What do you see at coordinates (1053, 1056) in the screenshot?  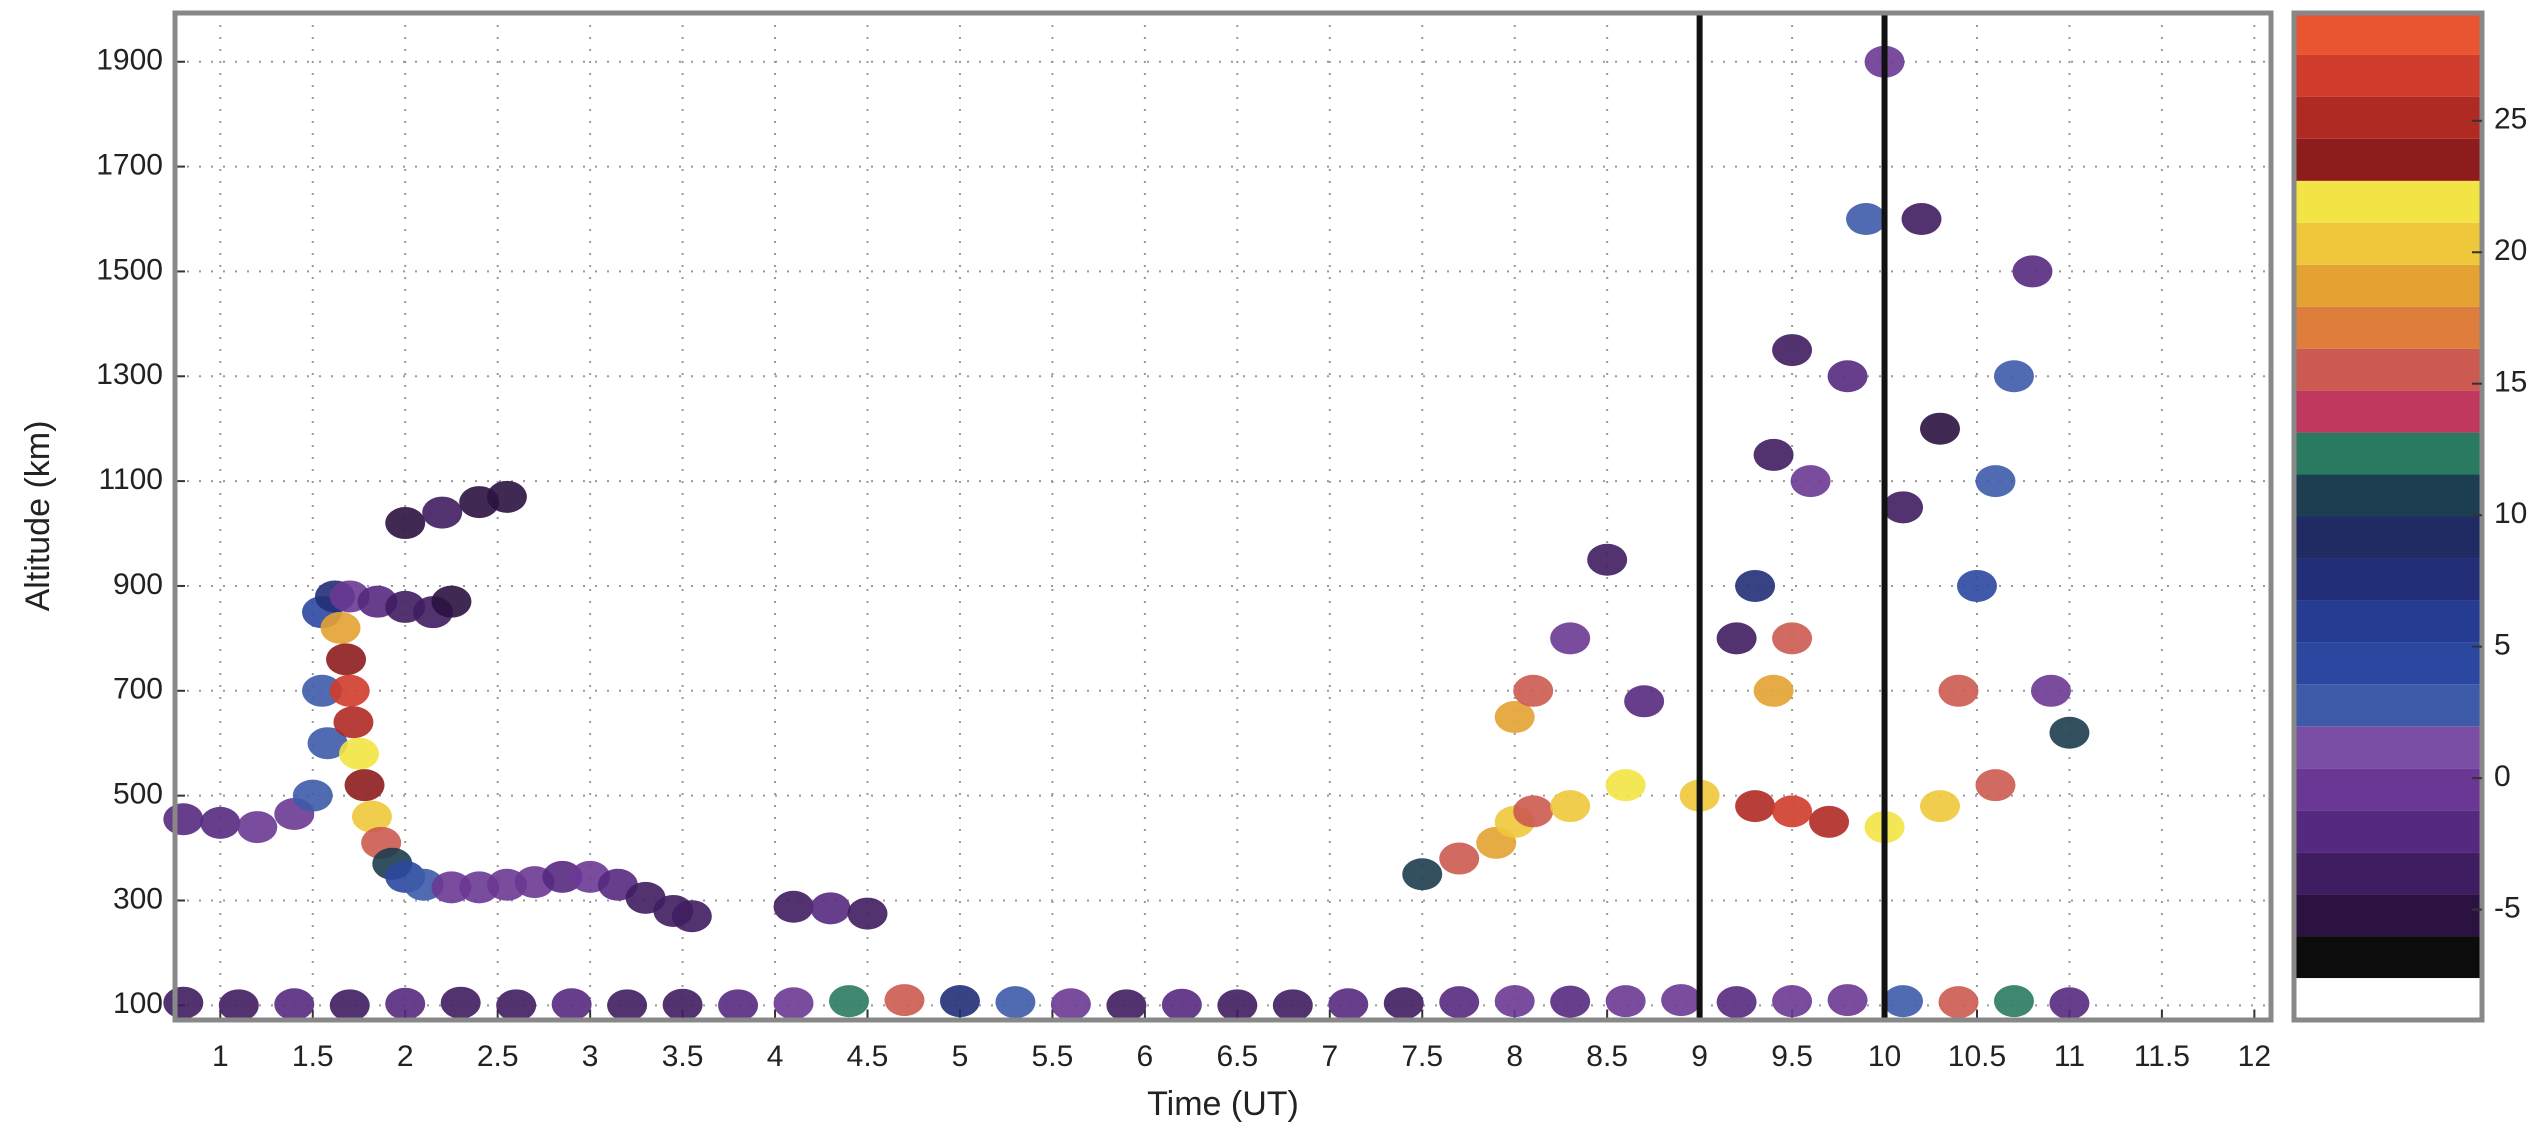 I see `x-tick-label: 5.5` at bounding box center [1053, 1056].